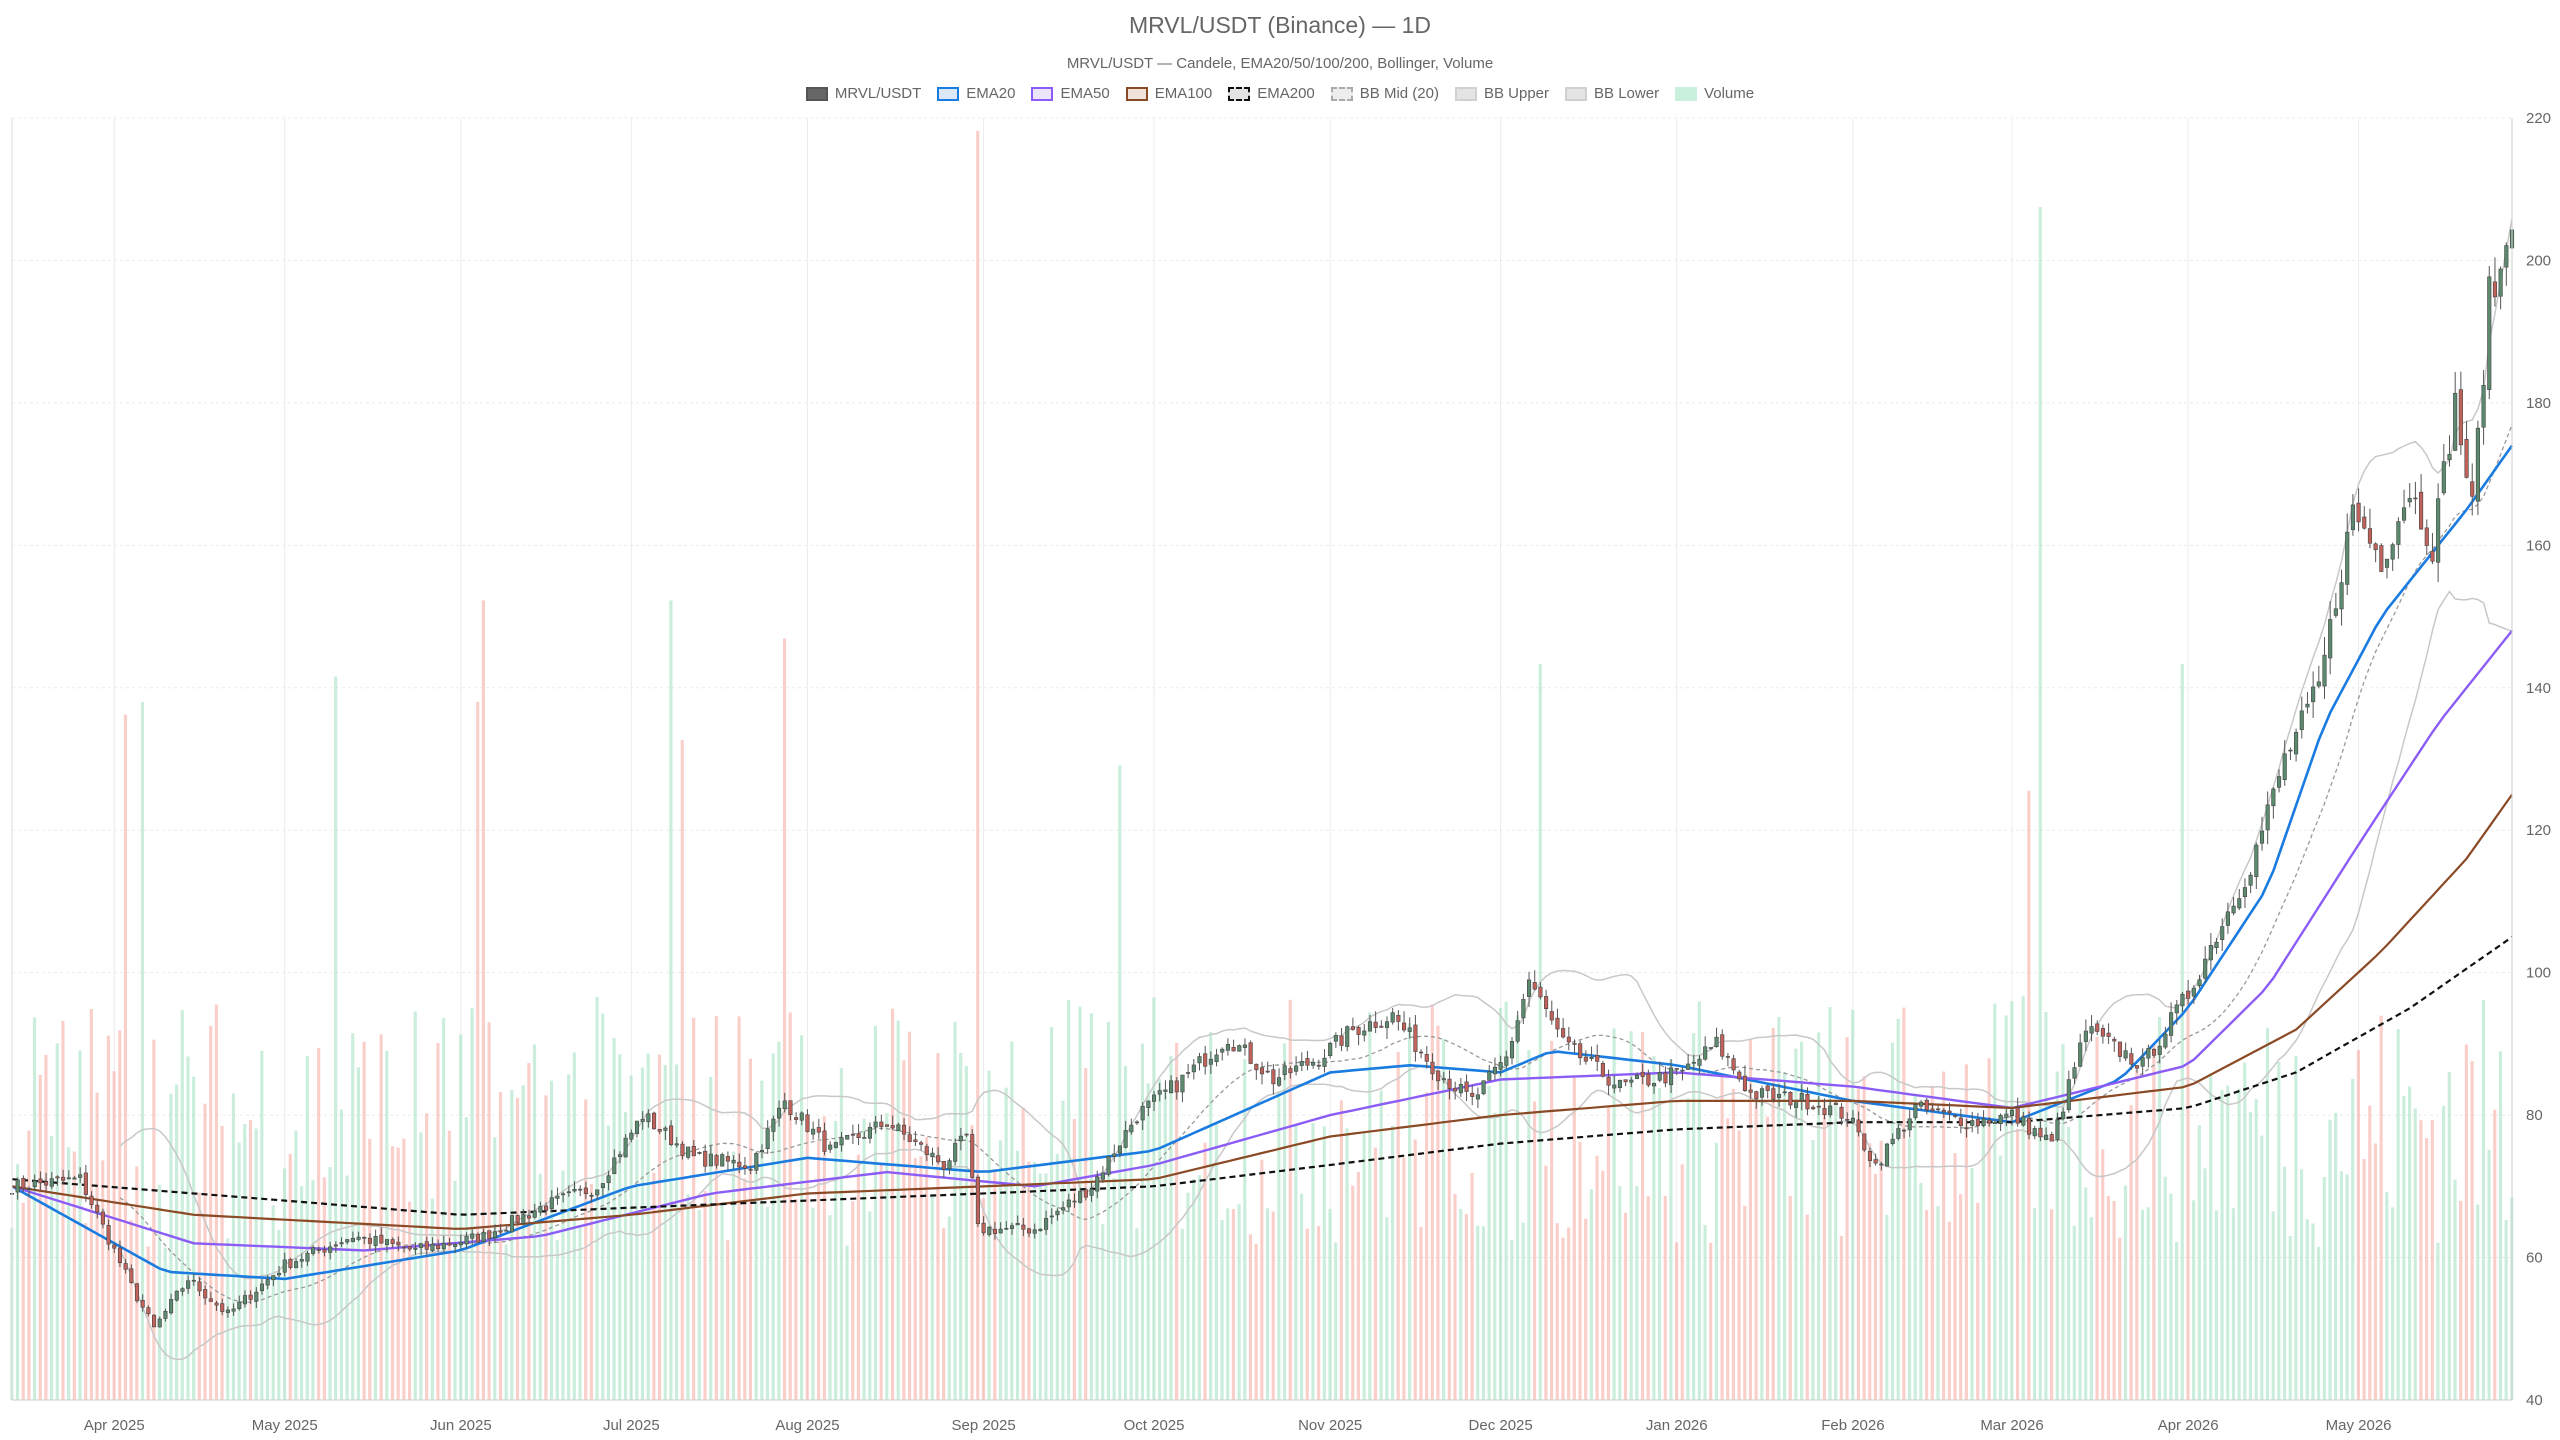  What do you see at coordinates (1384, 93) in the screenshot?
I see `legend-item-bb_mid: BB Mid (20)` at bounding box center [1384, 93].